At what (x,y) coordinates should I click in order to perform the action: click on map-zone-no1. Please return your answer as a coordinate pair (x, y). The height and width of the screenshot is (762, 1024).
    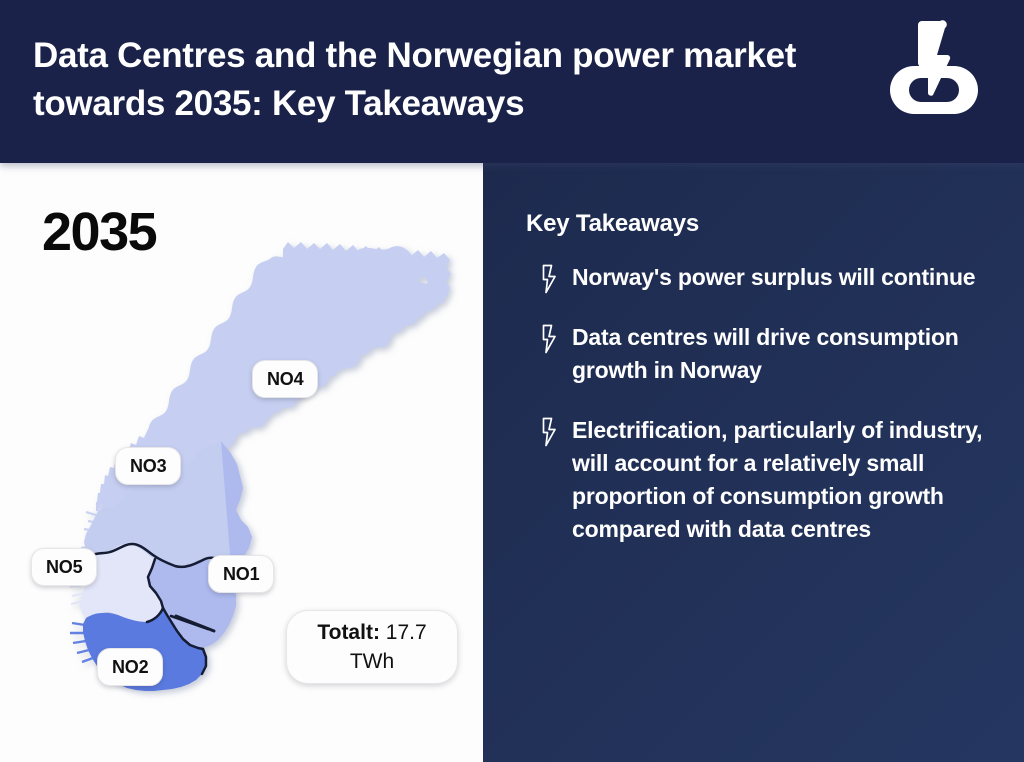
    Looking at the image, I should click on (200, 544).